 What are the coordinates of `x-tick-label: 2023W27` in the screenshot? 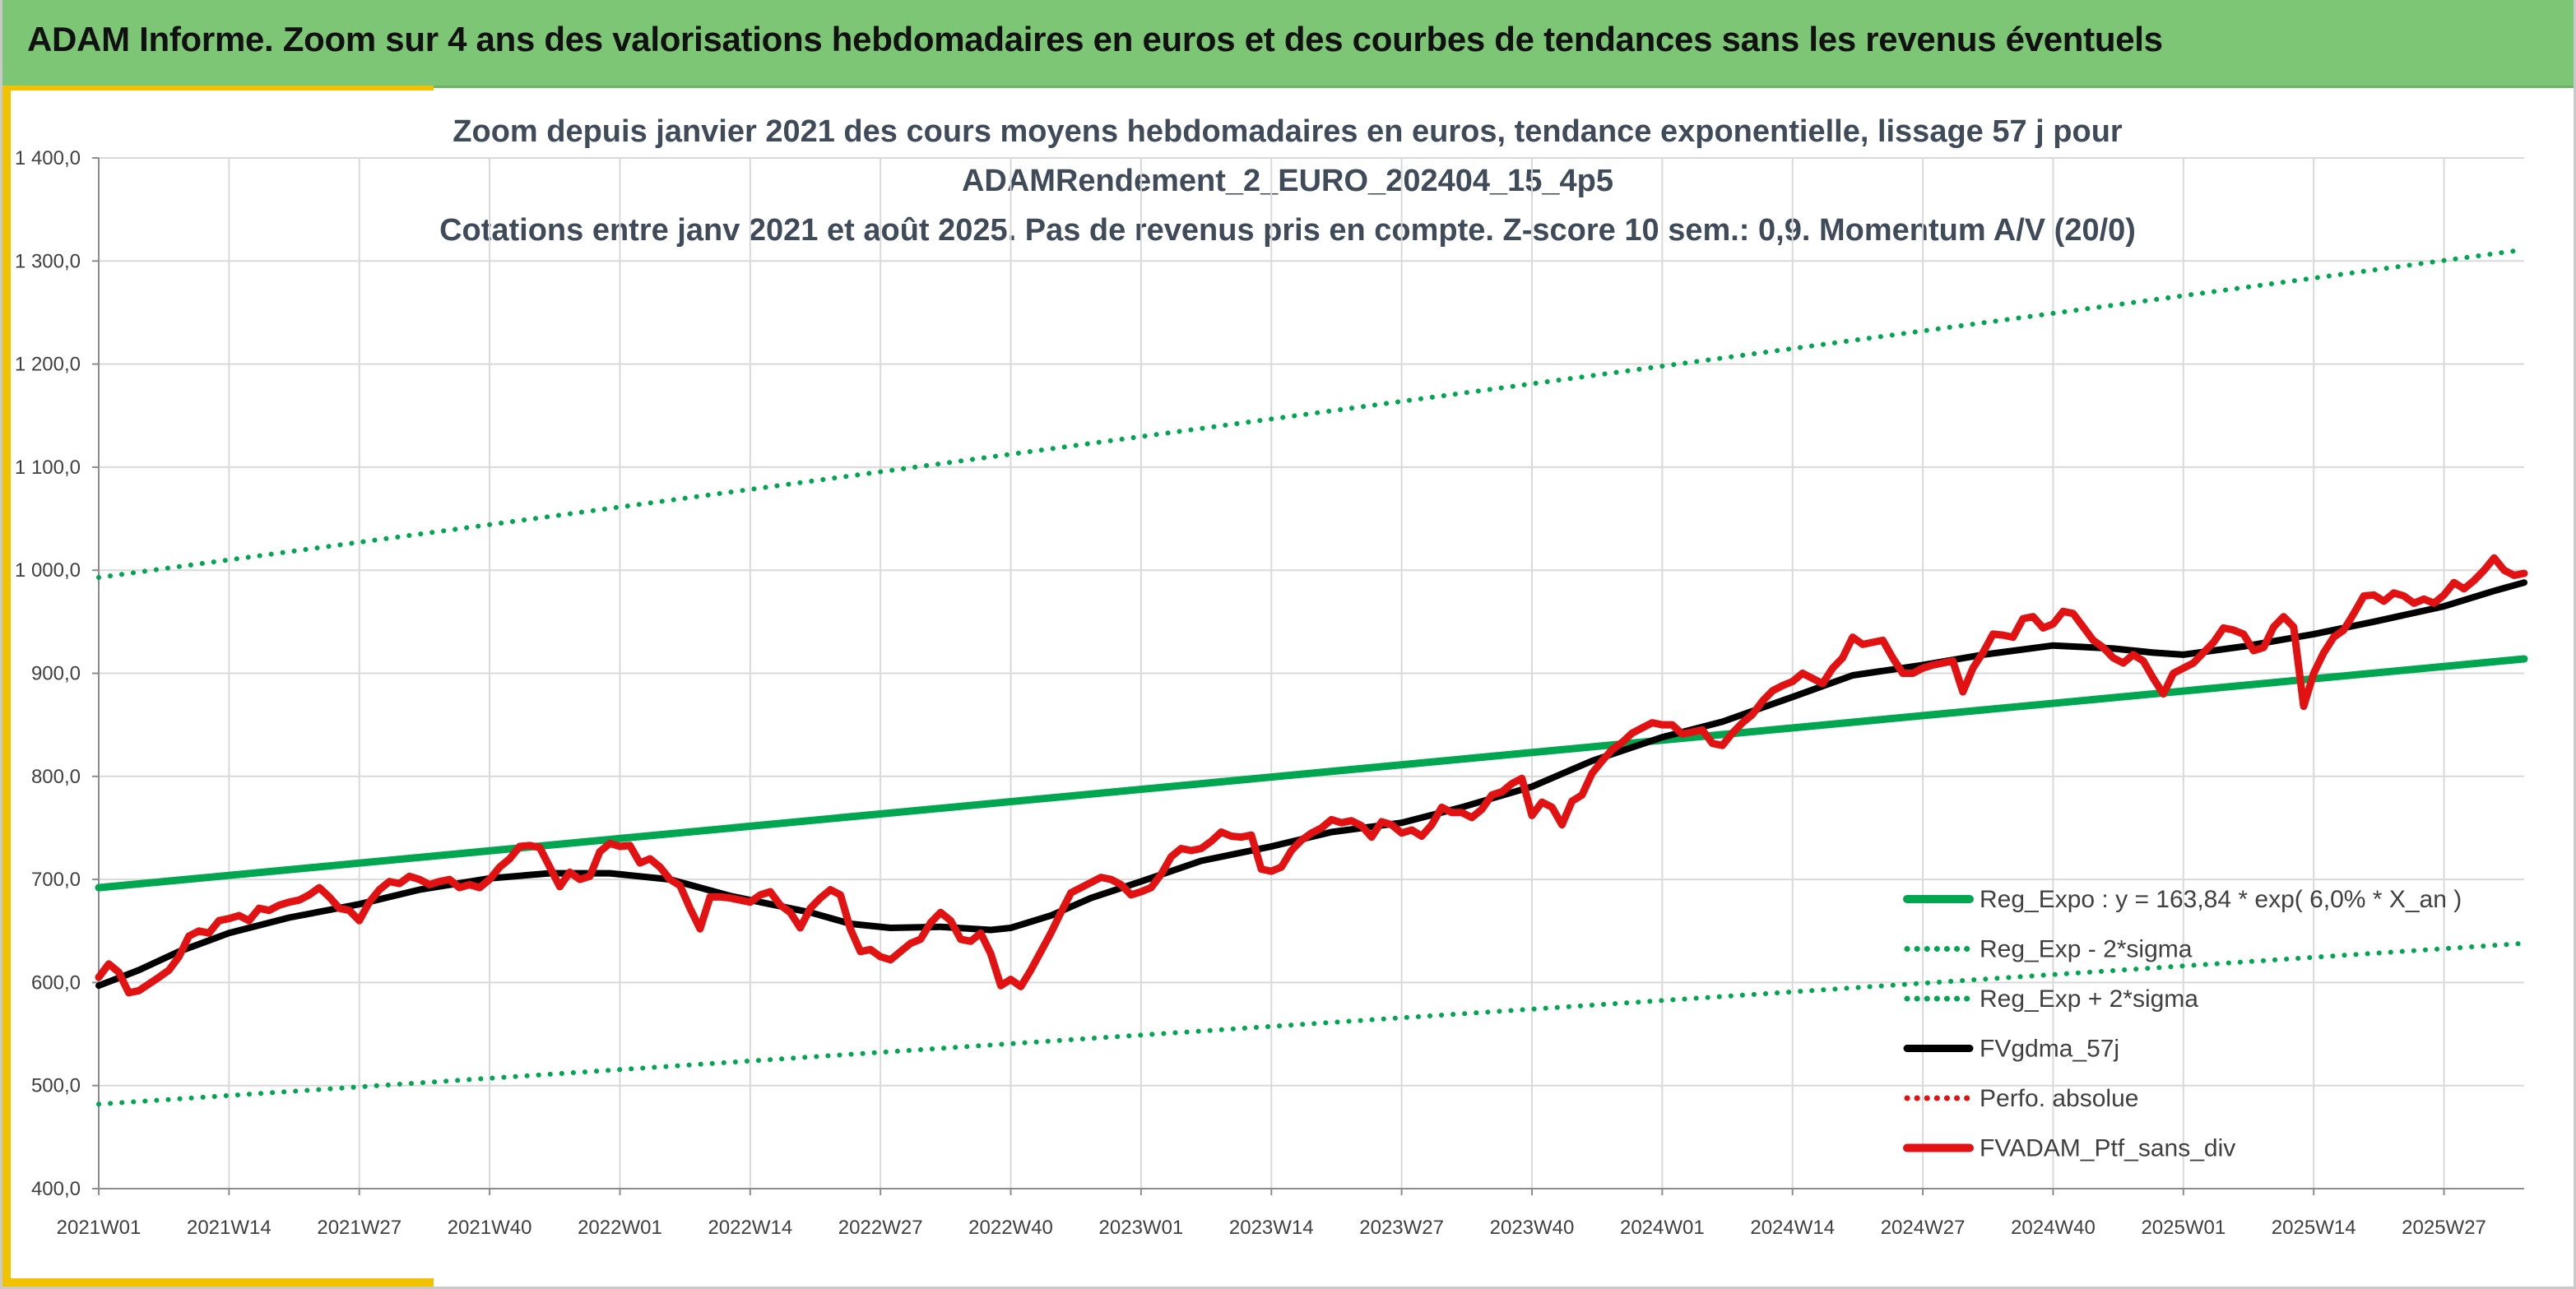 It's located at (1401, 1228).